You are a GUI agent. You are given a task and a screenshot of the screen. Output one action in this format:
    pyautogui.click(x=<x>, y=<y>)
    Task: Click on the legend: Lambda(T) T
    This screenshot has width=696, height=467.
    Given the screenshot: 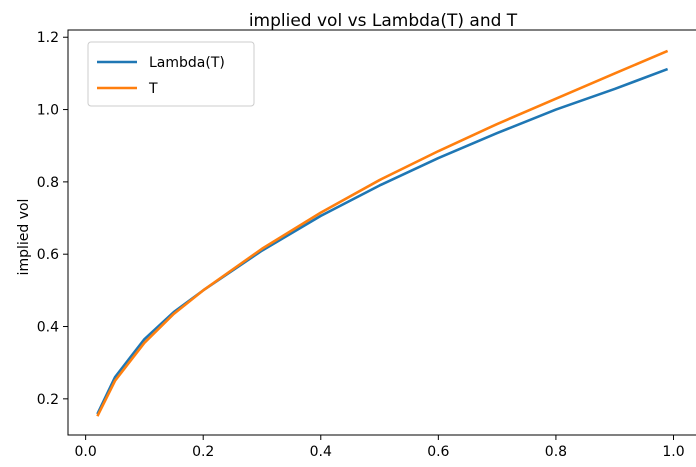 What is the action you would take?
    pyautogui.click(x=171, y=74)
    